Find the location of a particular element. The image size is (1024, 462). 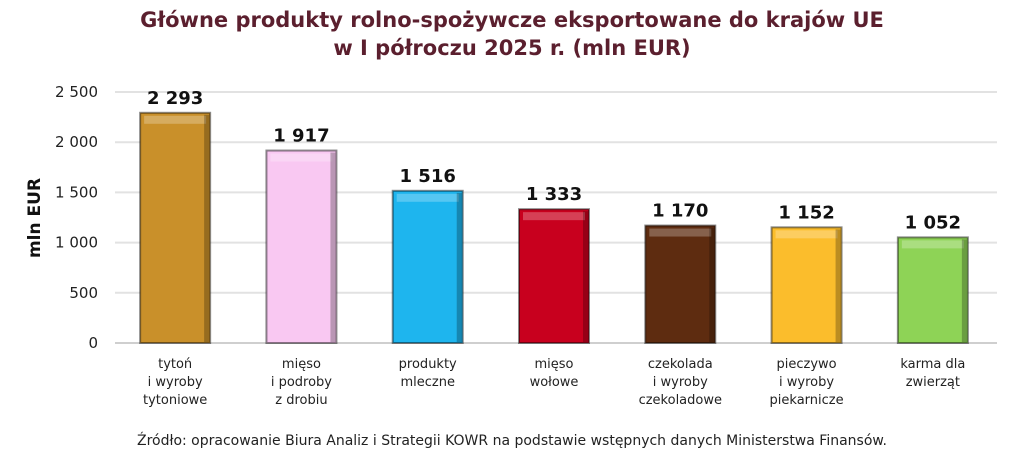

x-tick-label-line: piekarnicze is located at coordinates (807, 400).